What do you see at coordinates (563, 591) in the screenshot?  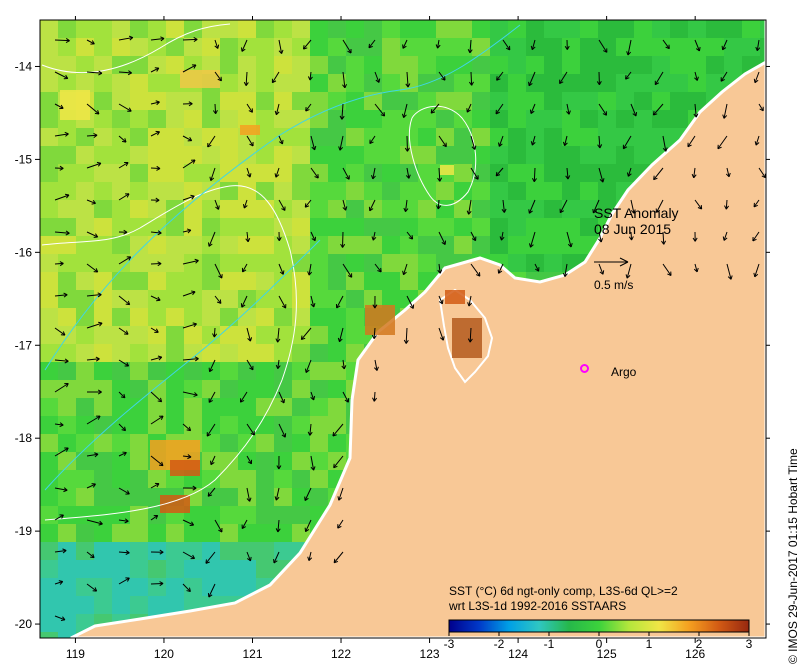 I see `colorbar-caption-line-1: SST (°C) 6d ngt-only comp, L3S-6d QL>=2` at bounding box center [563, 591].